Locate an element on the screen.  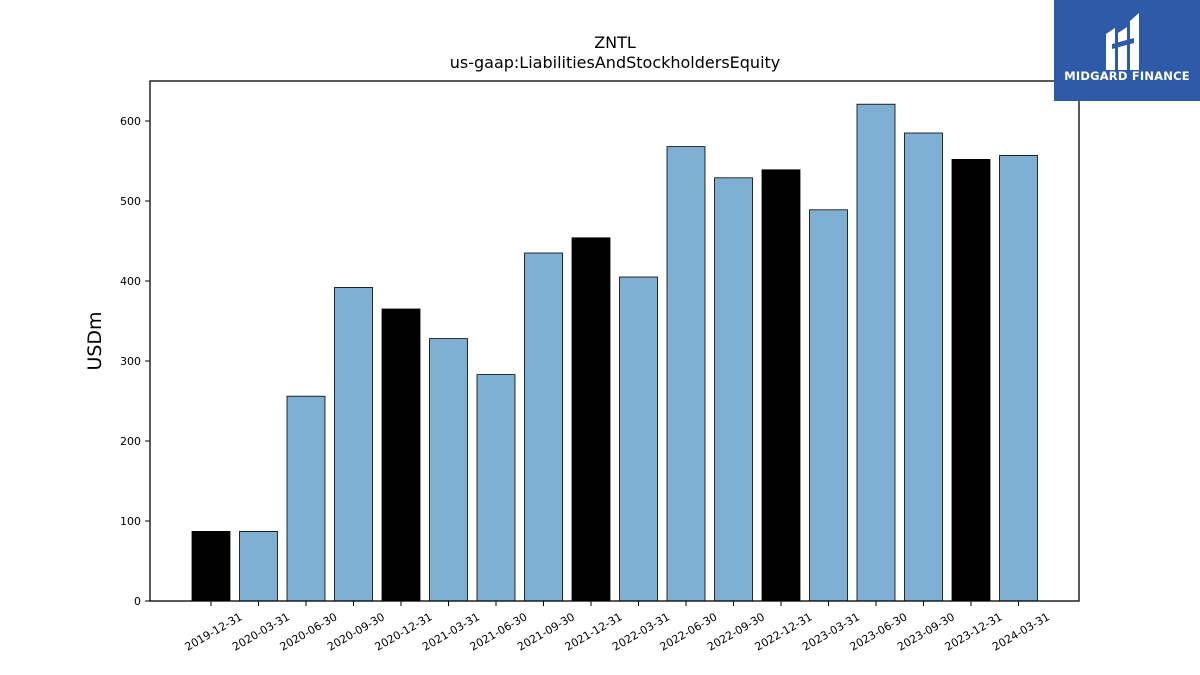
logo-mark-icon: MIDGARD FINANCE is located at coordinates (1127, 48).